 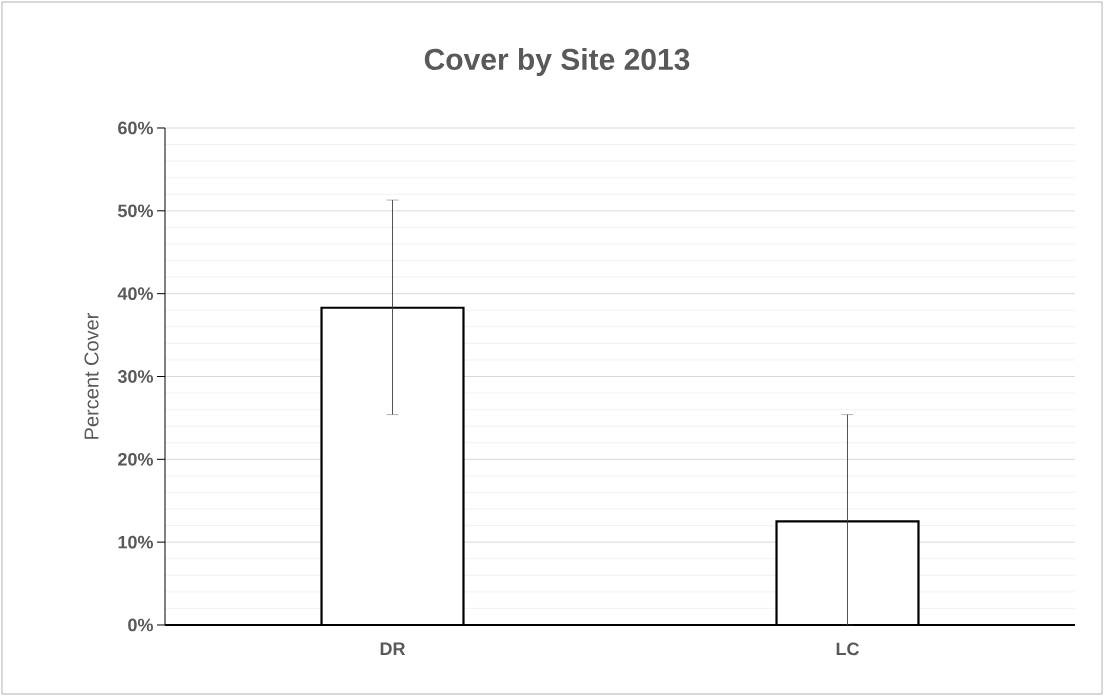 What do you see at coordinates (135, 294) in the screenshot?
I see `y-tick-label: 40%` at bounding box center [135, 294].